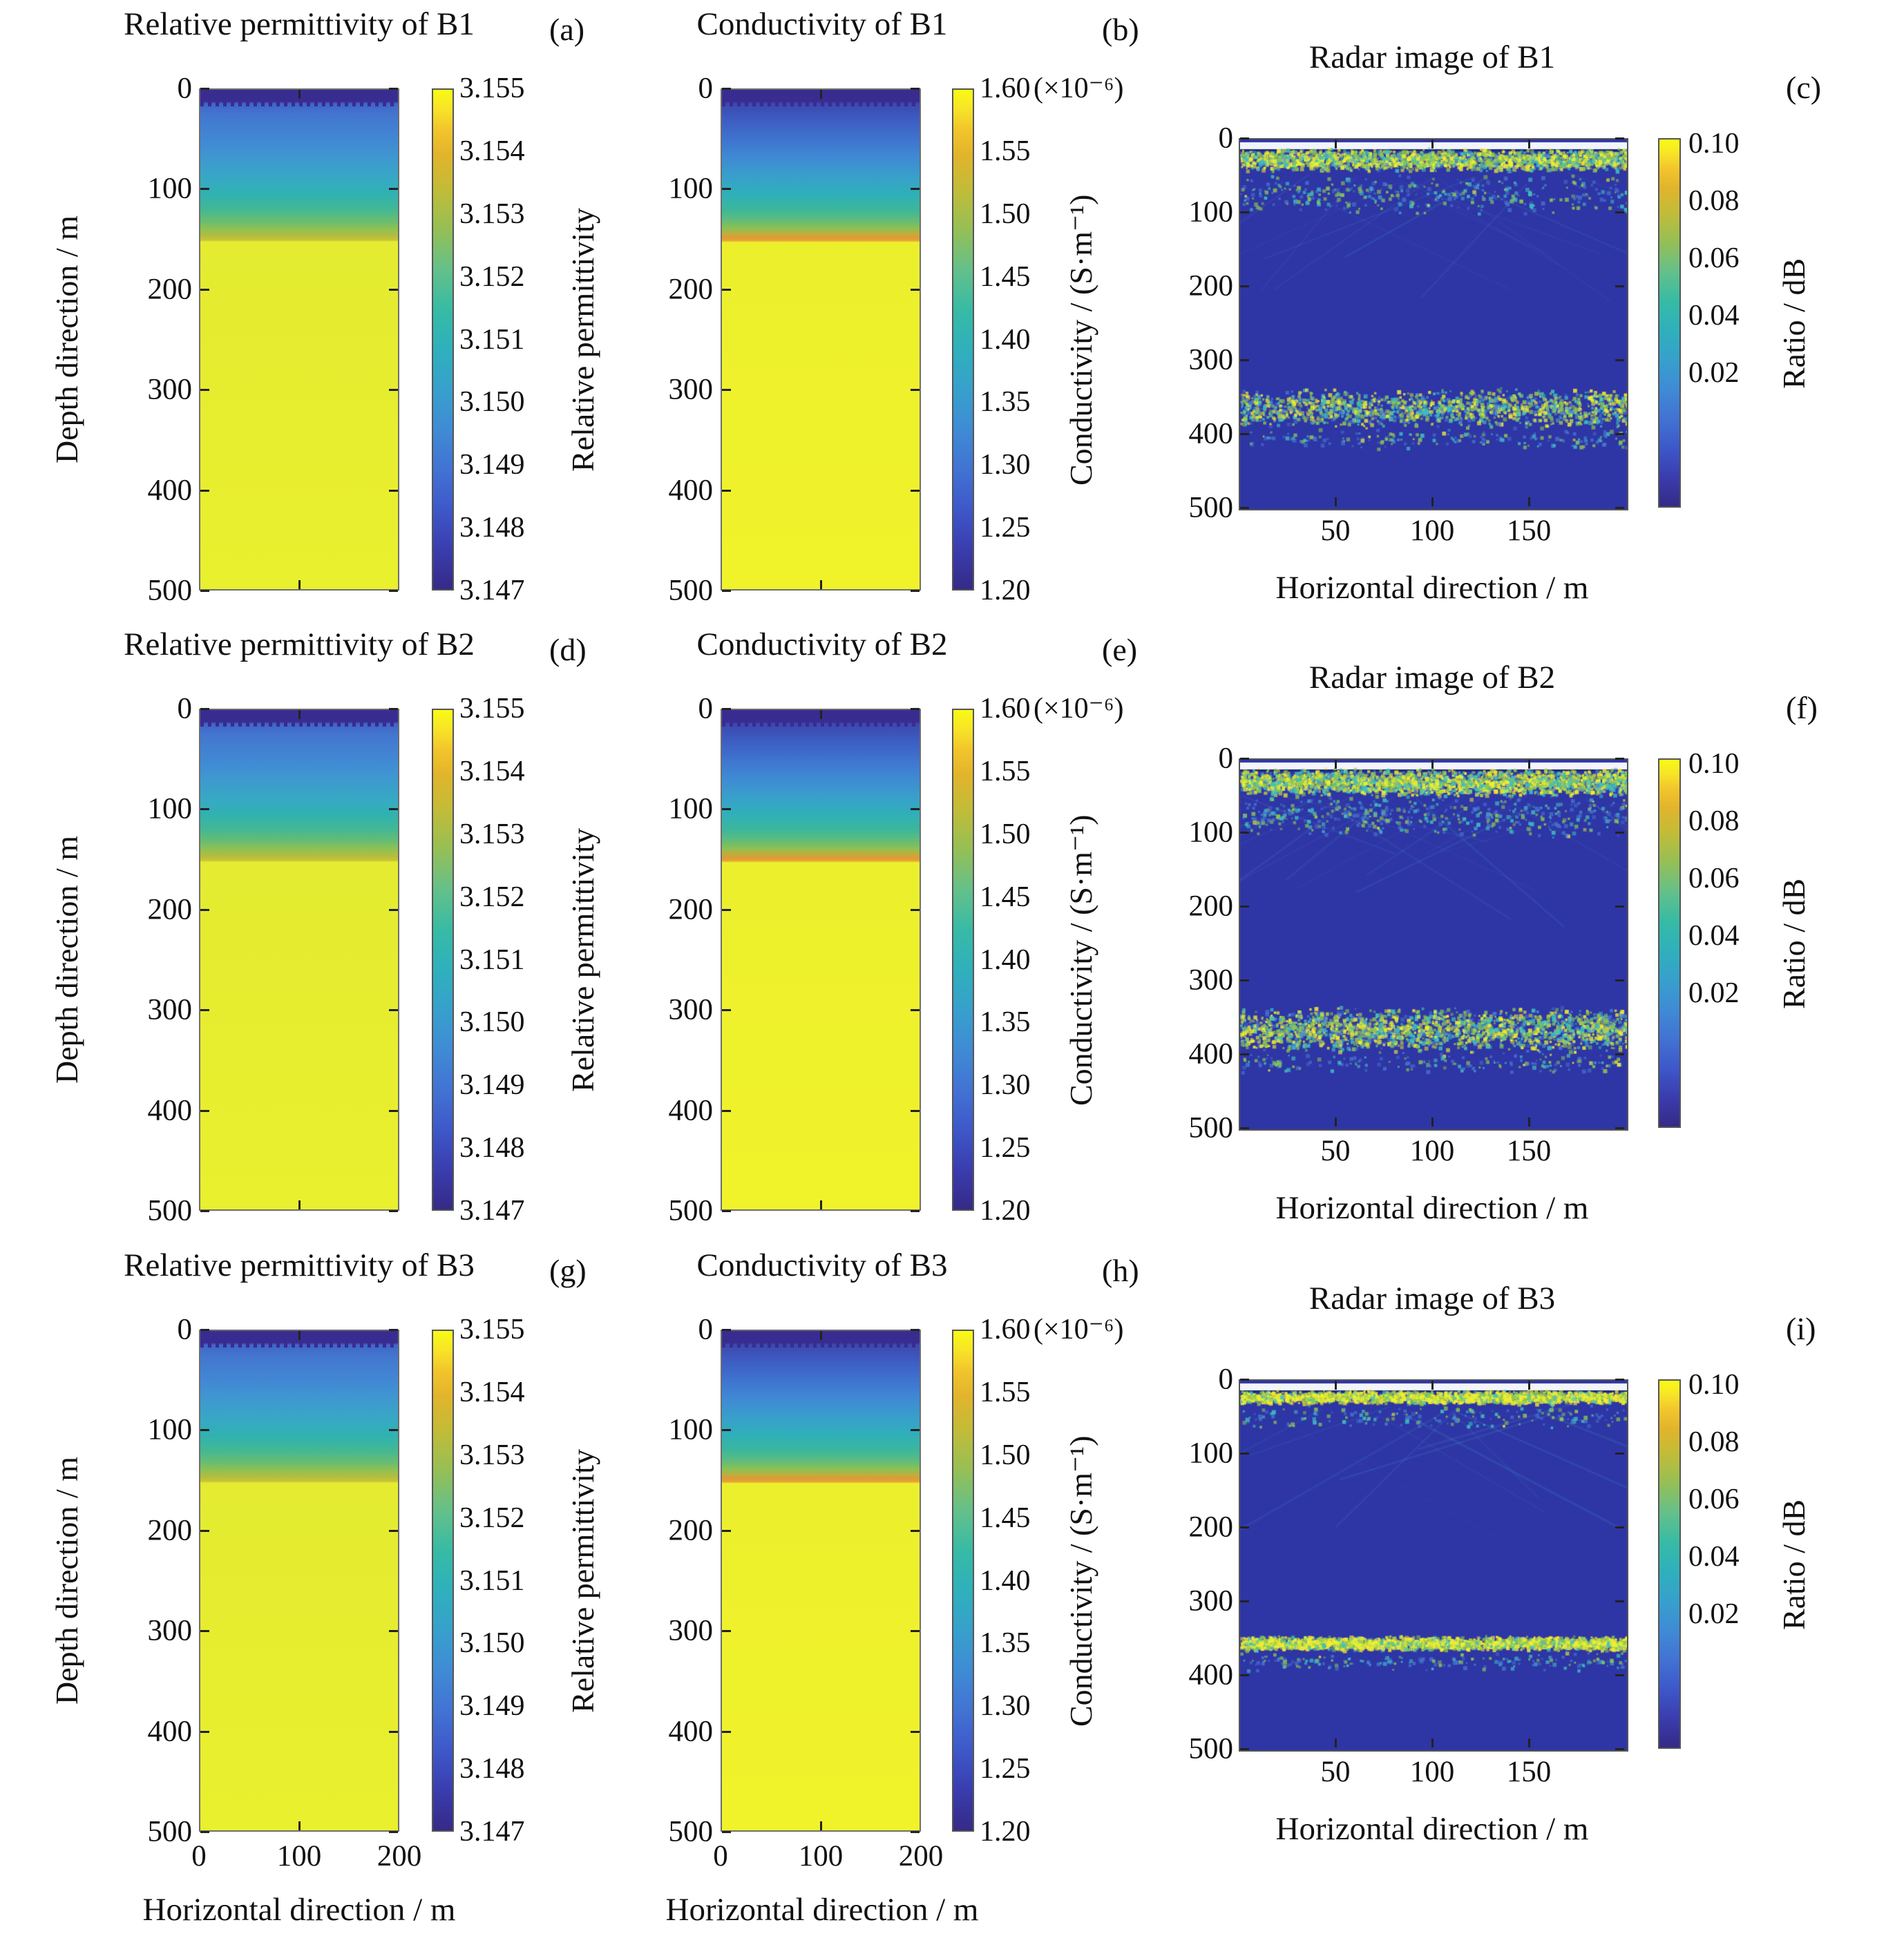 The width and height of the screenshot is (1904, 1936). Describe the element at coordinates (492, 1392) in the screenshot. I see `colorbar-tick-label: 3.154` at that location.